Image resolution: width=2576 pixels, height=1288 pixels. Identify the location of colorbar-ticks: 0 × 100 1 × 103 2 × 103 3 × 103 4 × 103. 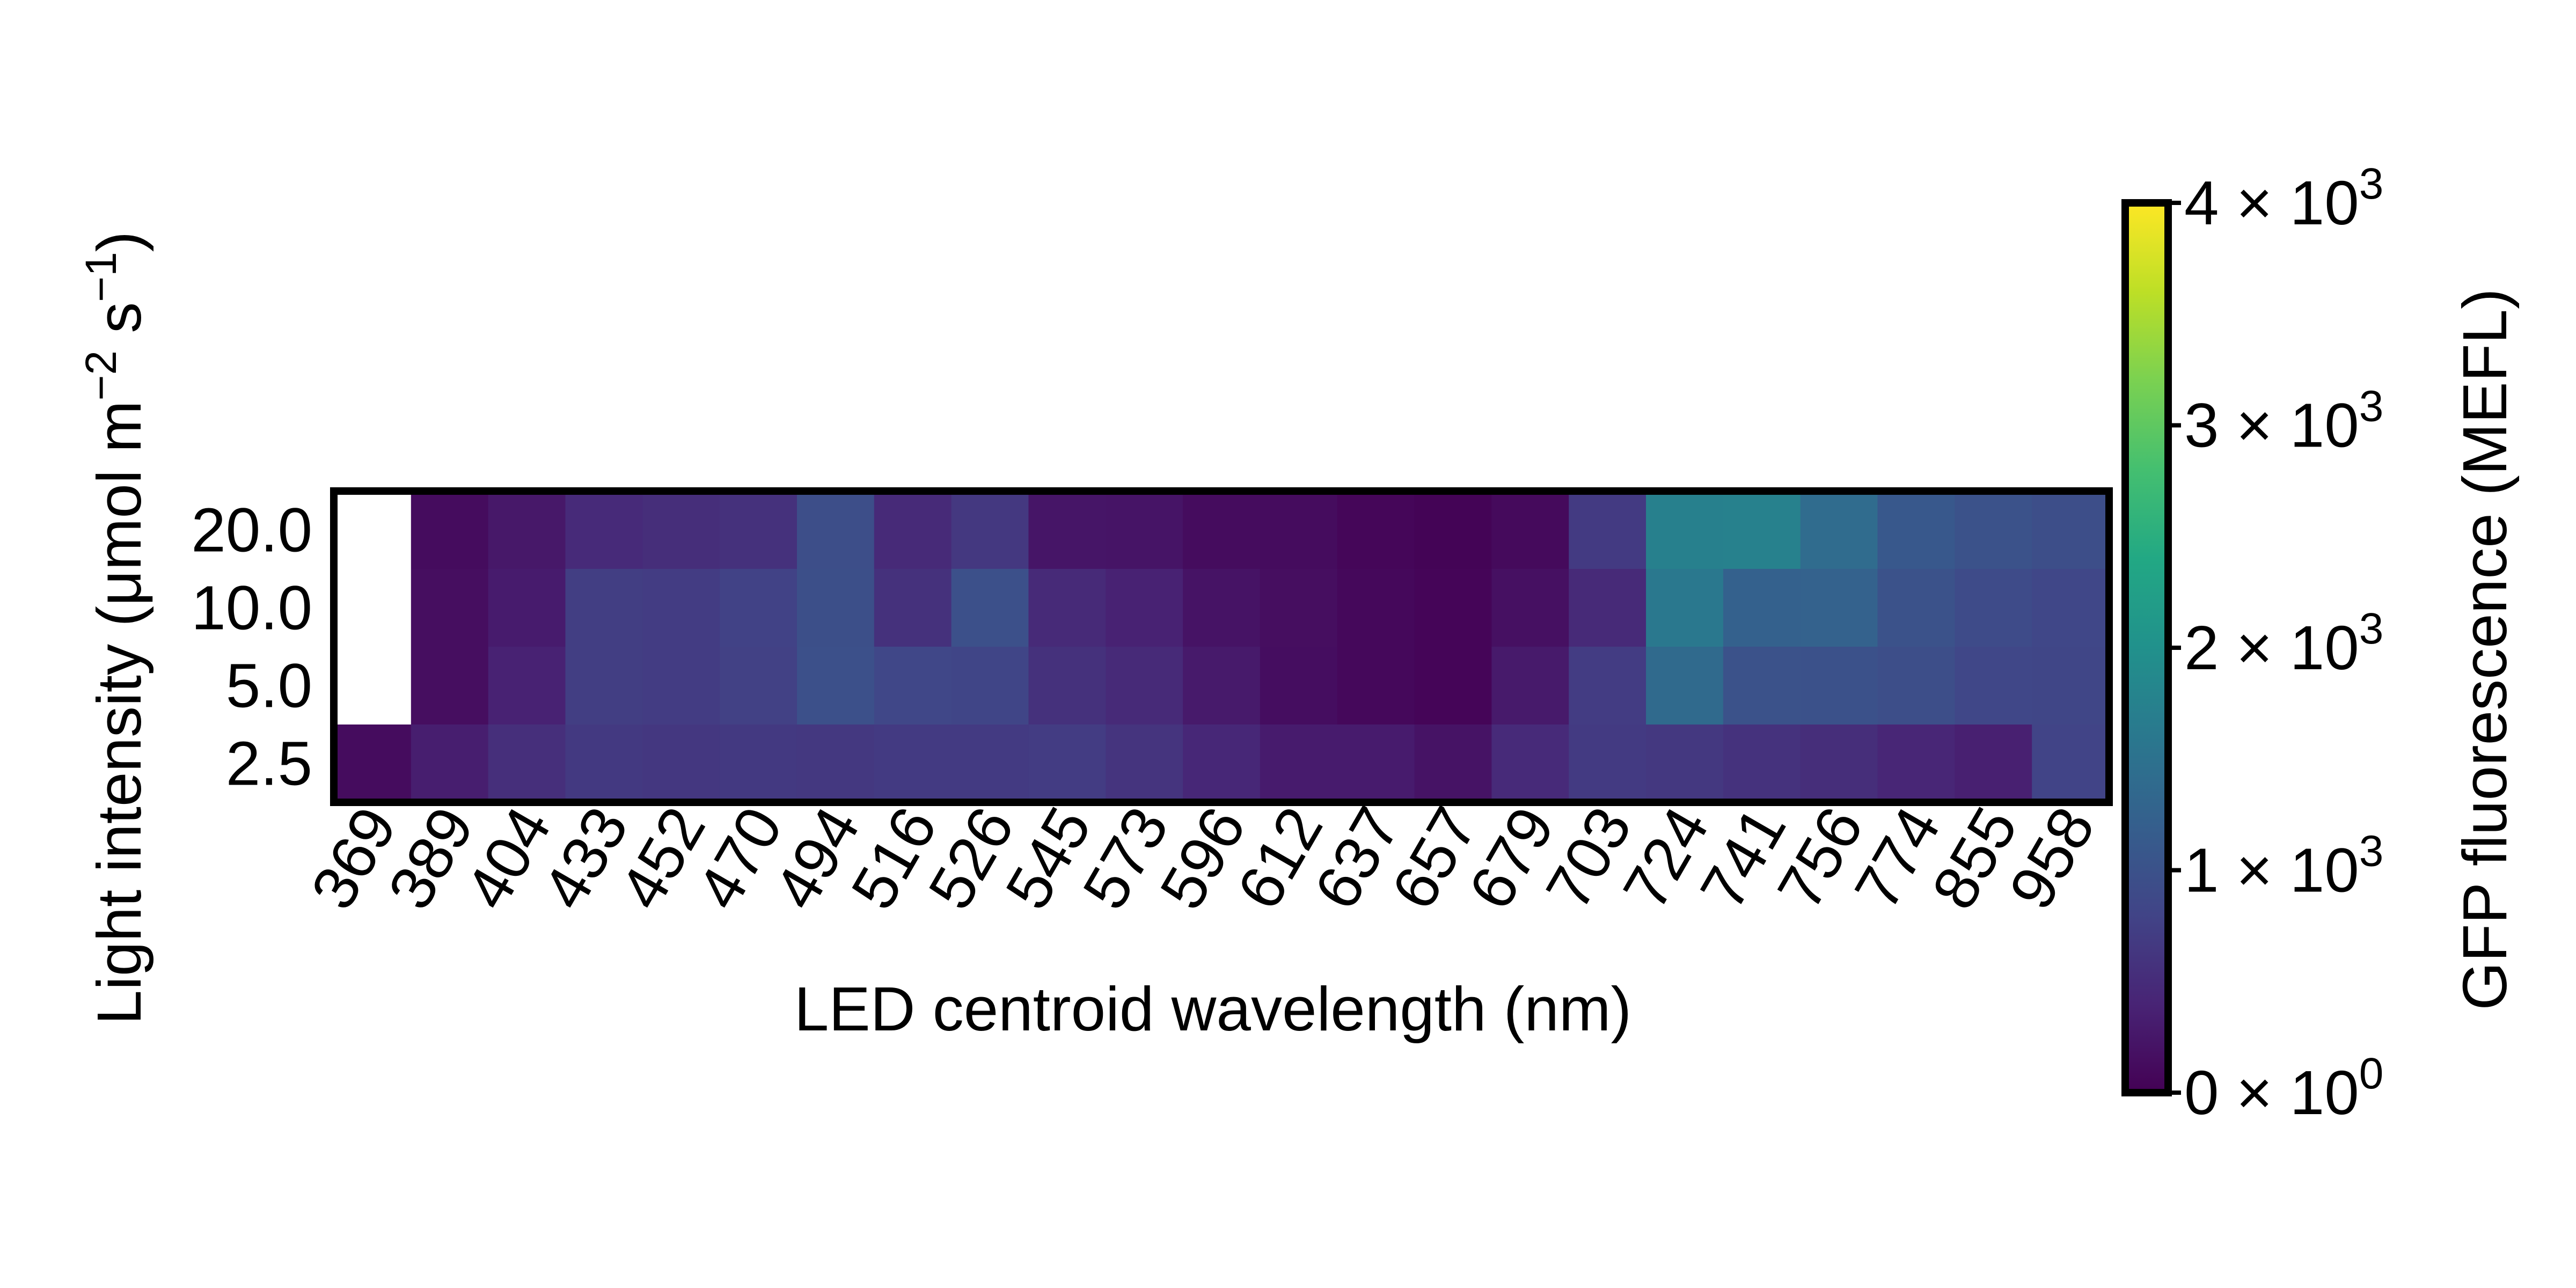
(2275, 643).